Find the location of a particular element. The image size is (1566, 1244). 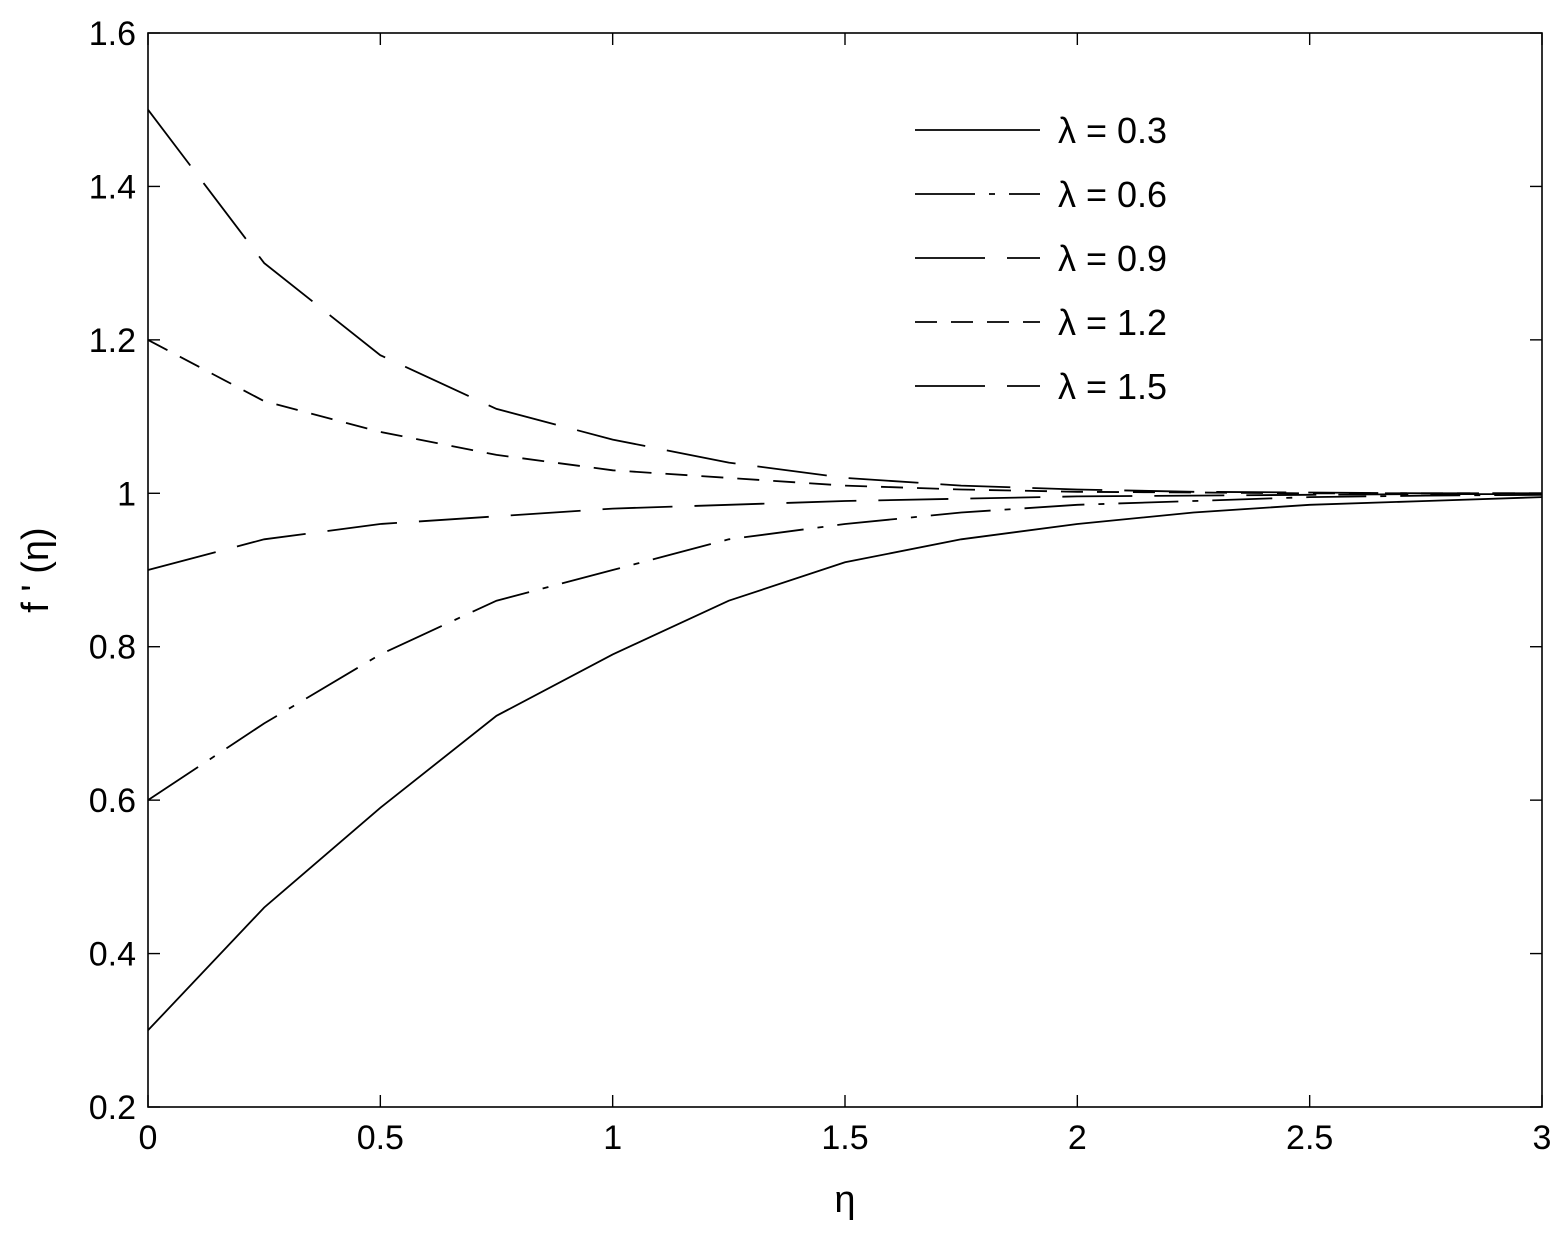

y-tick-label: 0.8 is located at coordinates (112, 648).